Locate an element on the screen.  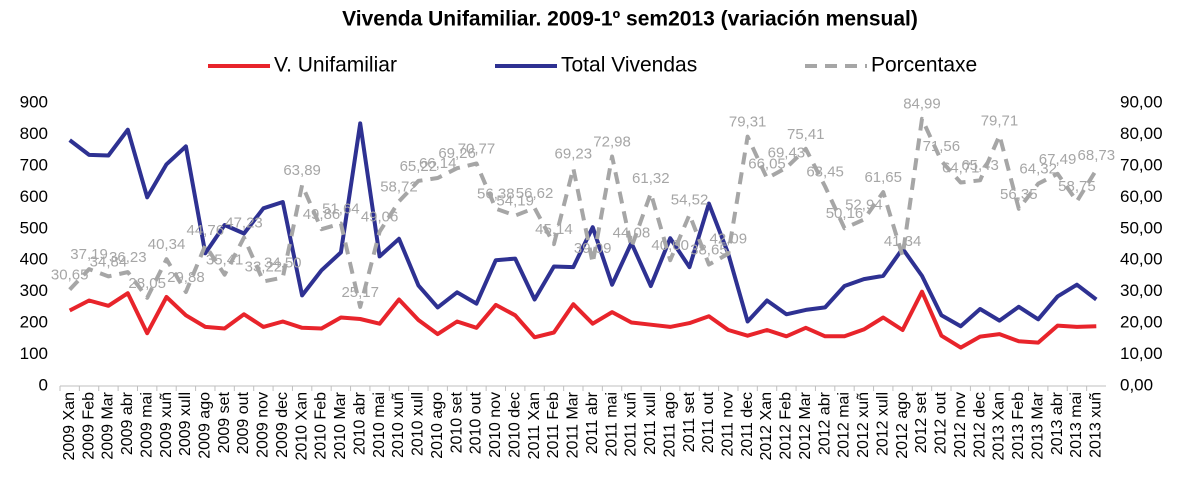
data-label: 39,09 is located at coordinates (593, 248).